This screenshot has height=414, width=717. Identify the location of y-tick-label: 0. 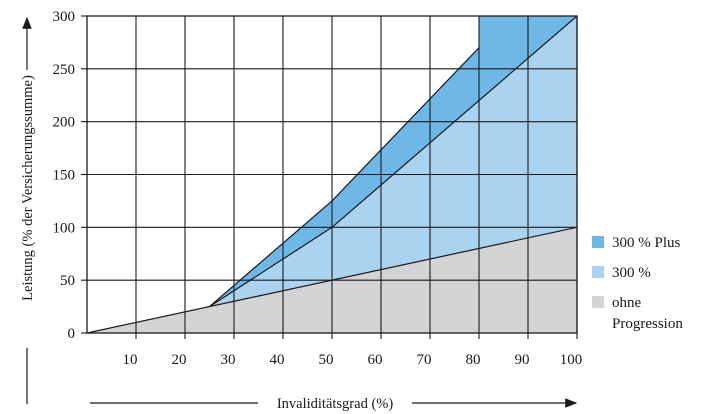
(72, 334).